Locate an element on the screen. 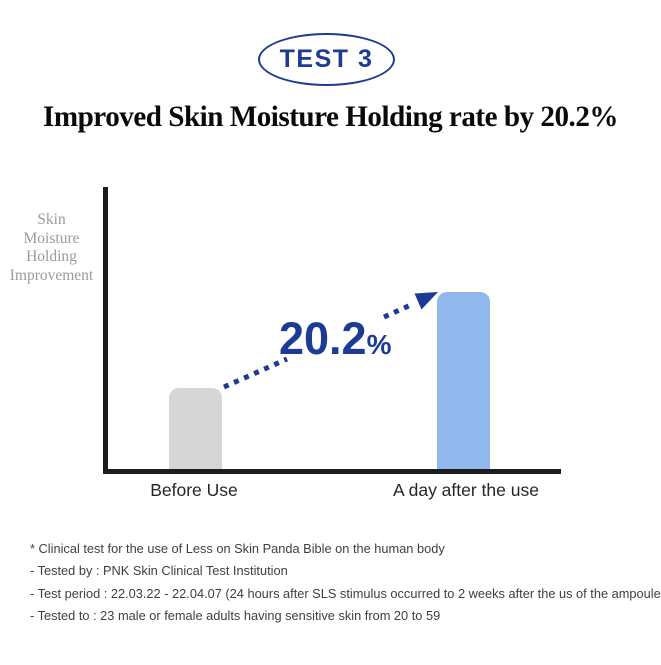 The image size is (661, 665). test-number-badge: TEST 3 is located at coordinates (326, 59).